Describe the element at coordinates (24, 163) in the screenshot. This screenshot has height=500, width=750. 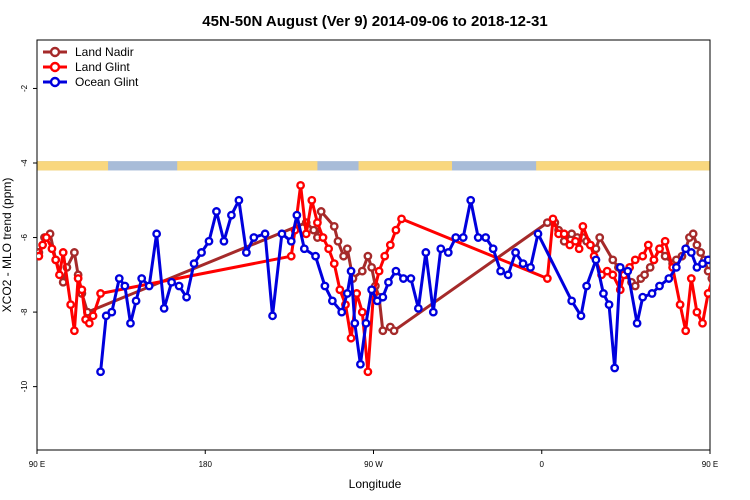
I see `y-tick-label-1: -4` at that location.